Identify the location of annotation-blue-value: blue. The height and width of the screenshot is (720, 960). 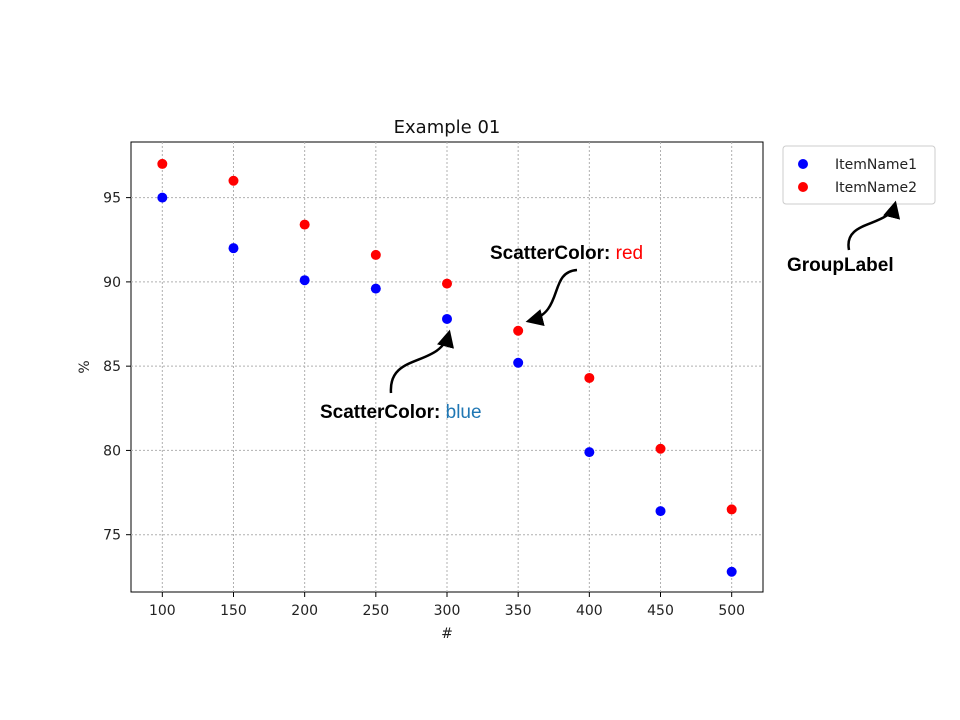
(464, 412).